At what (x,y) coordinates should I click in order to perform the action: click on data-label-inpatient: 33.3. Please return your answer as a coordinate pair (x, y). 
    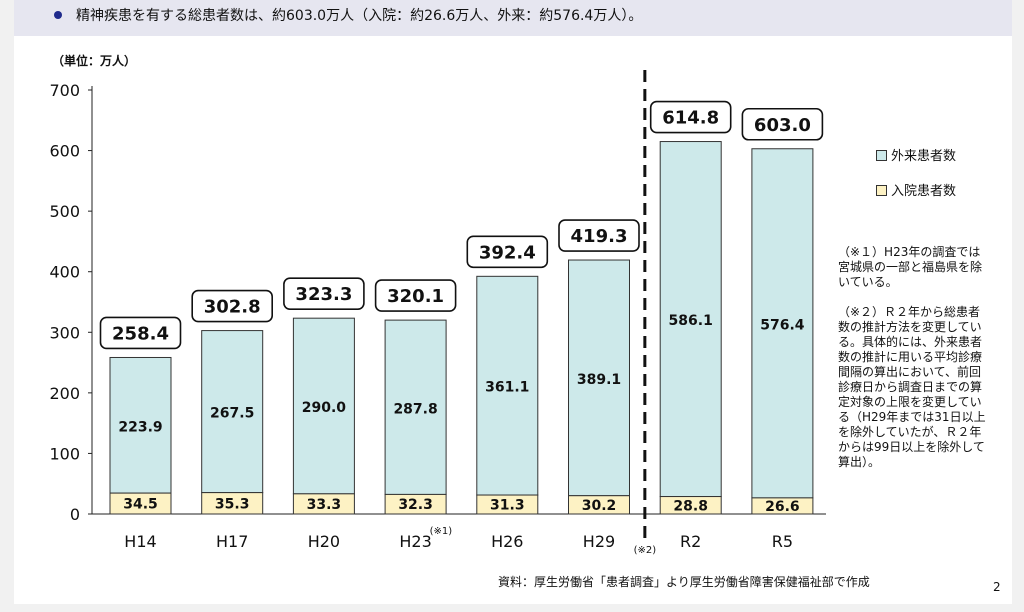
    Looking at the image, I should click on (324, 505).